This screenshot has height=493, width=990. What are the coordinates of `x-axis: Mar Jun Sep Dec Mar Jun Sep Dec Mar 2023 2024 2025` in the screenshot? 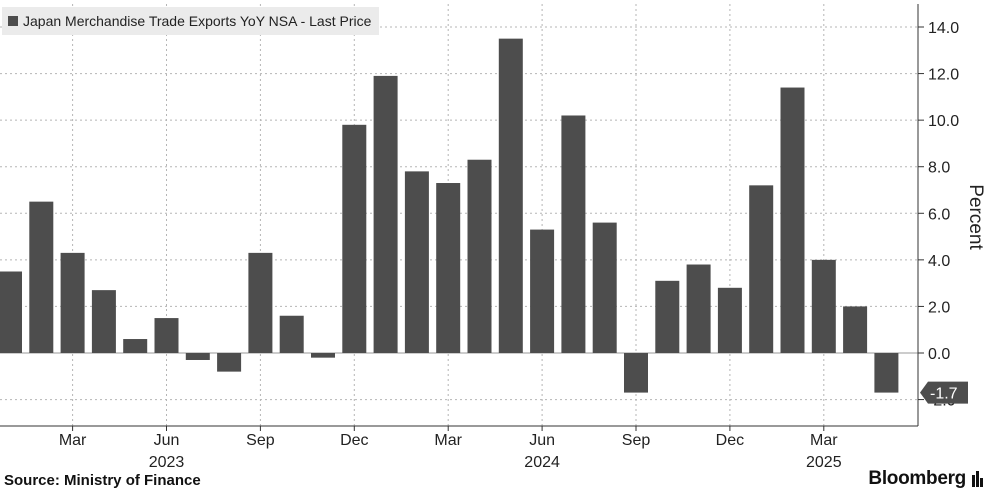 It's located at (459, 448).